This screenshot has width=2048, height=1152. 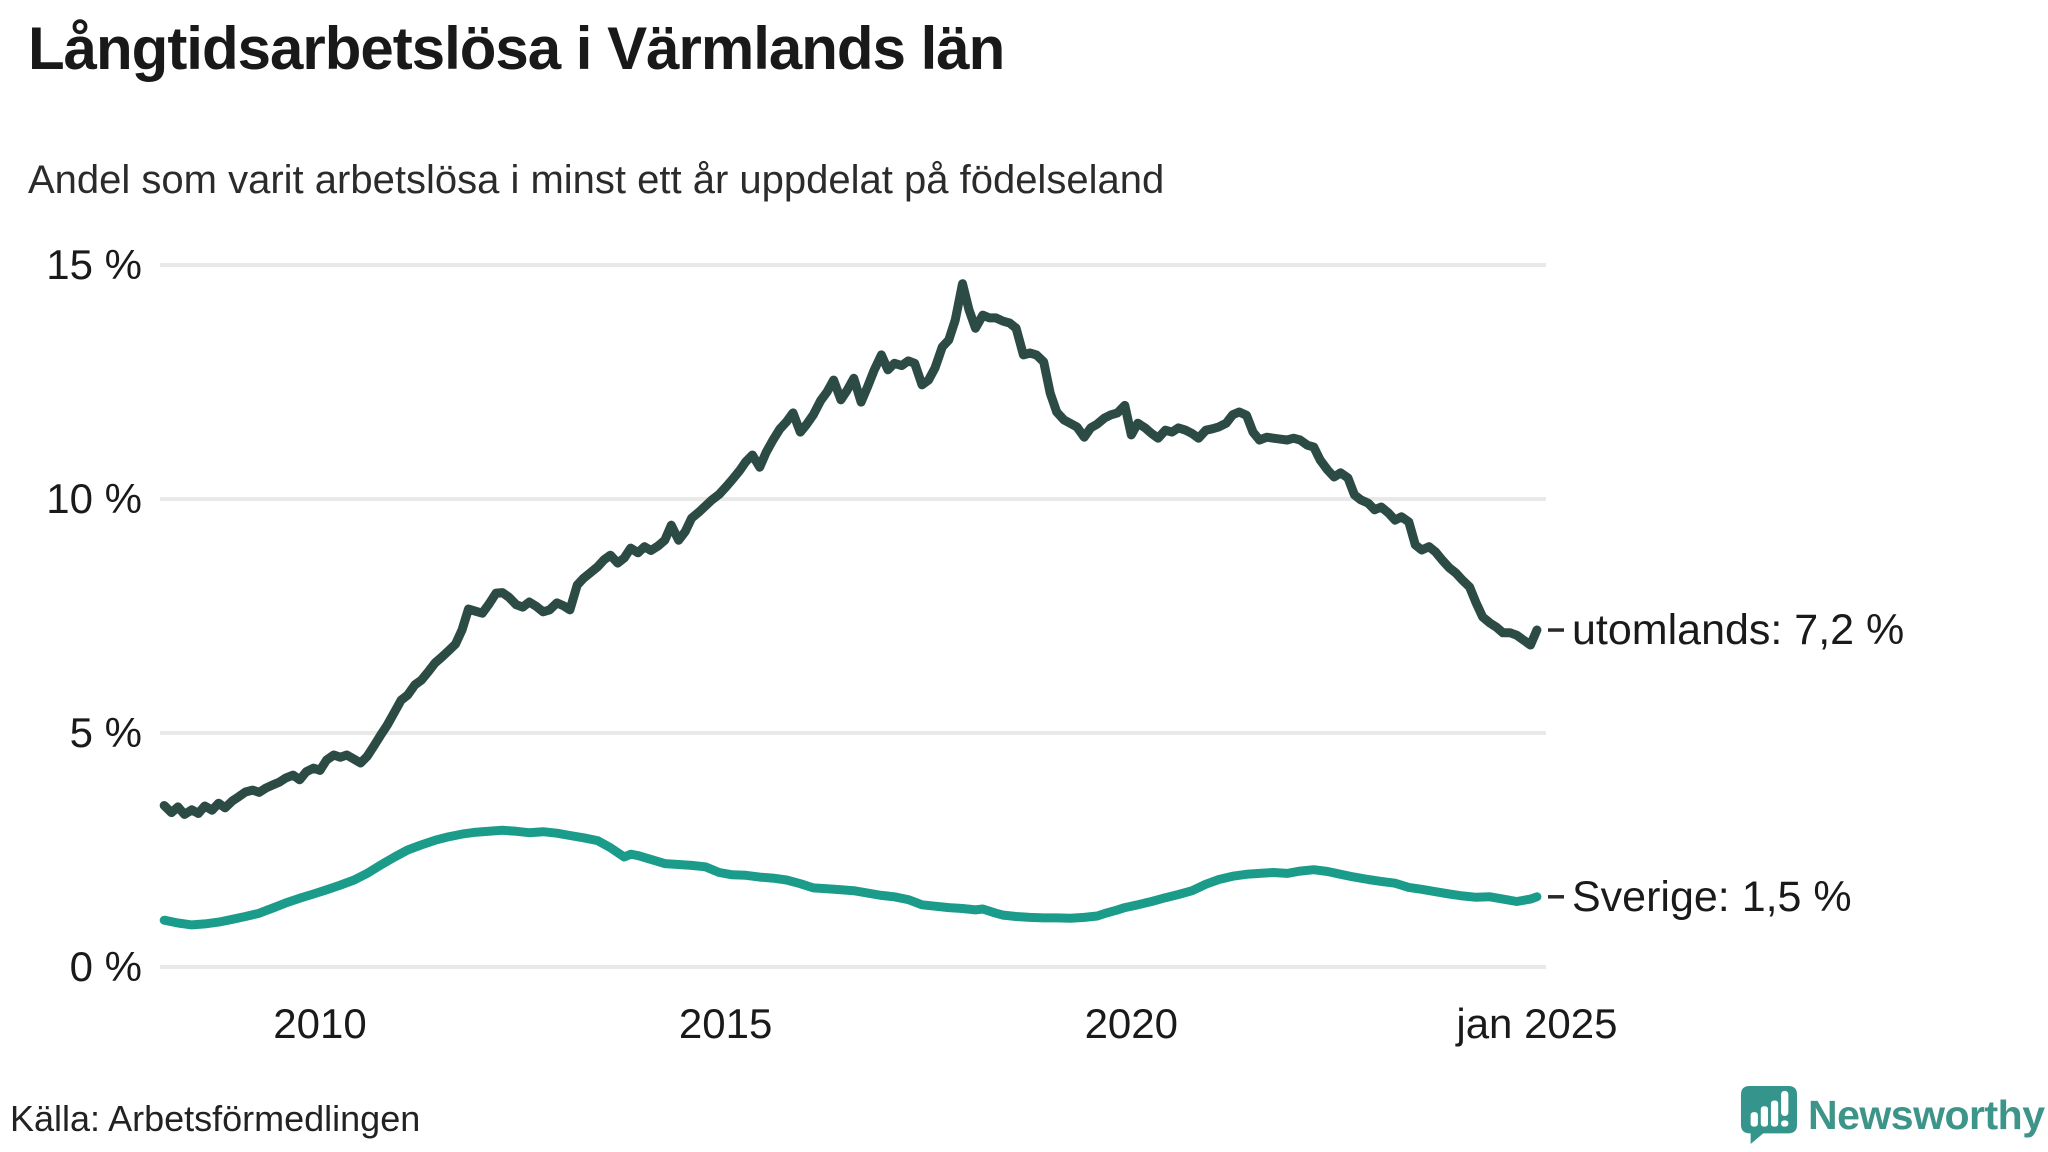 What do you see at coordinates (516, 48) in the screenshot?
I see `page-title: Långtidsarbetslösa i Värmlands län` at bounding box center [516, 48].